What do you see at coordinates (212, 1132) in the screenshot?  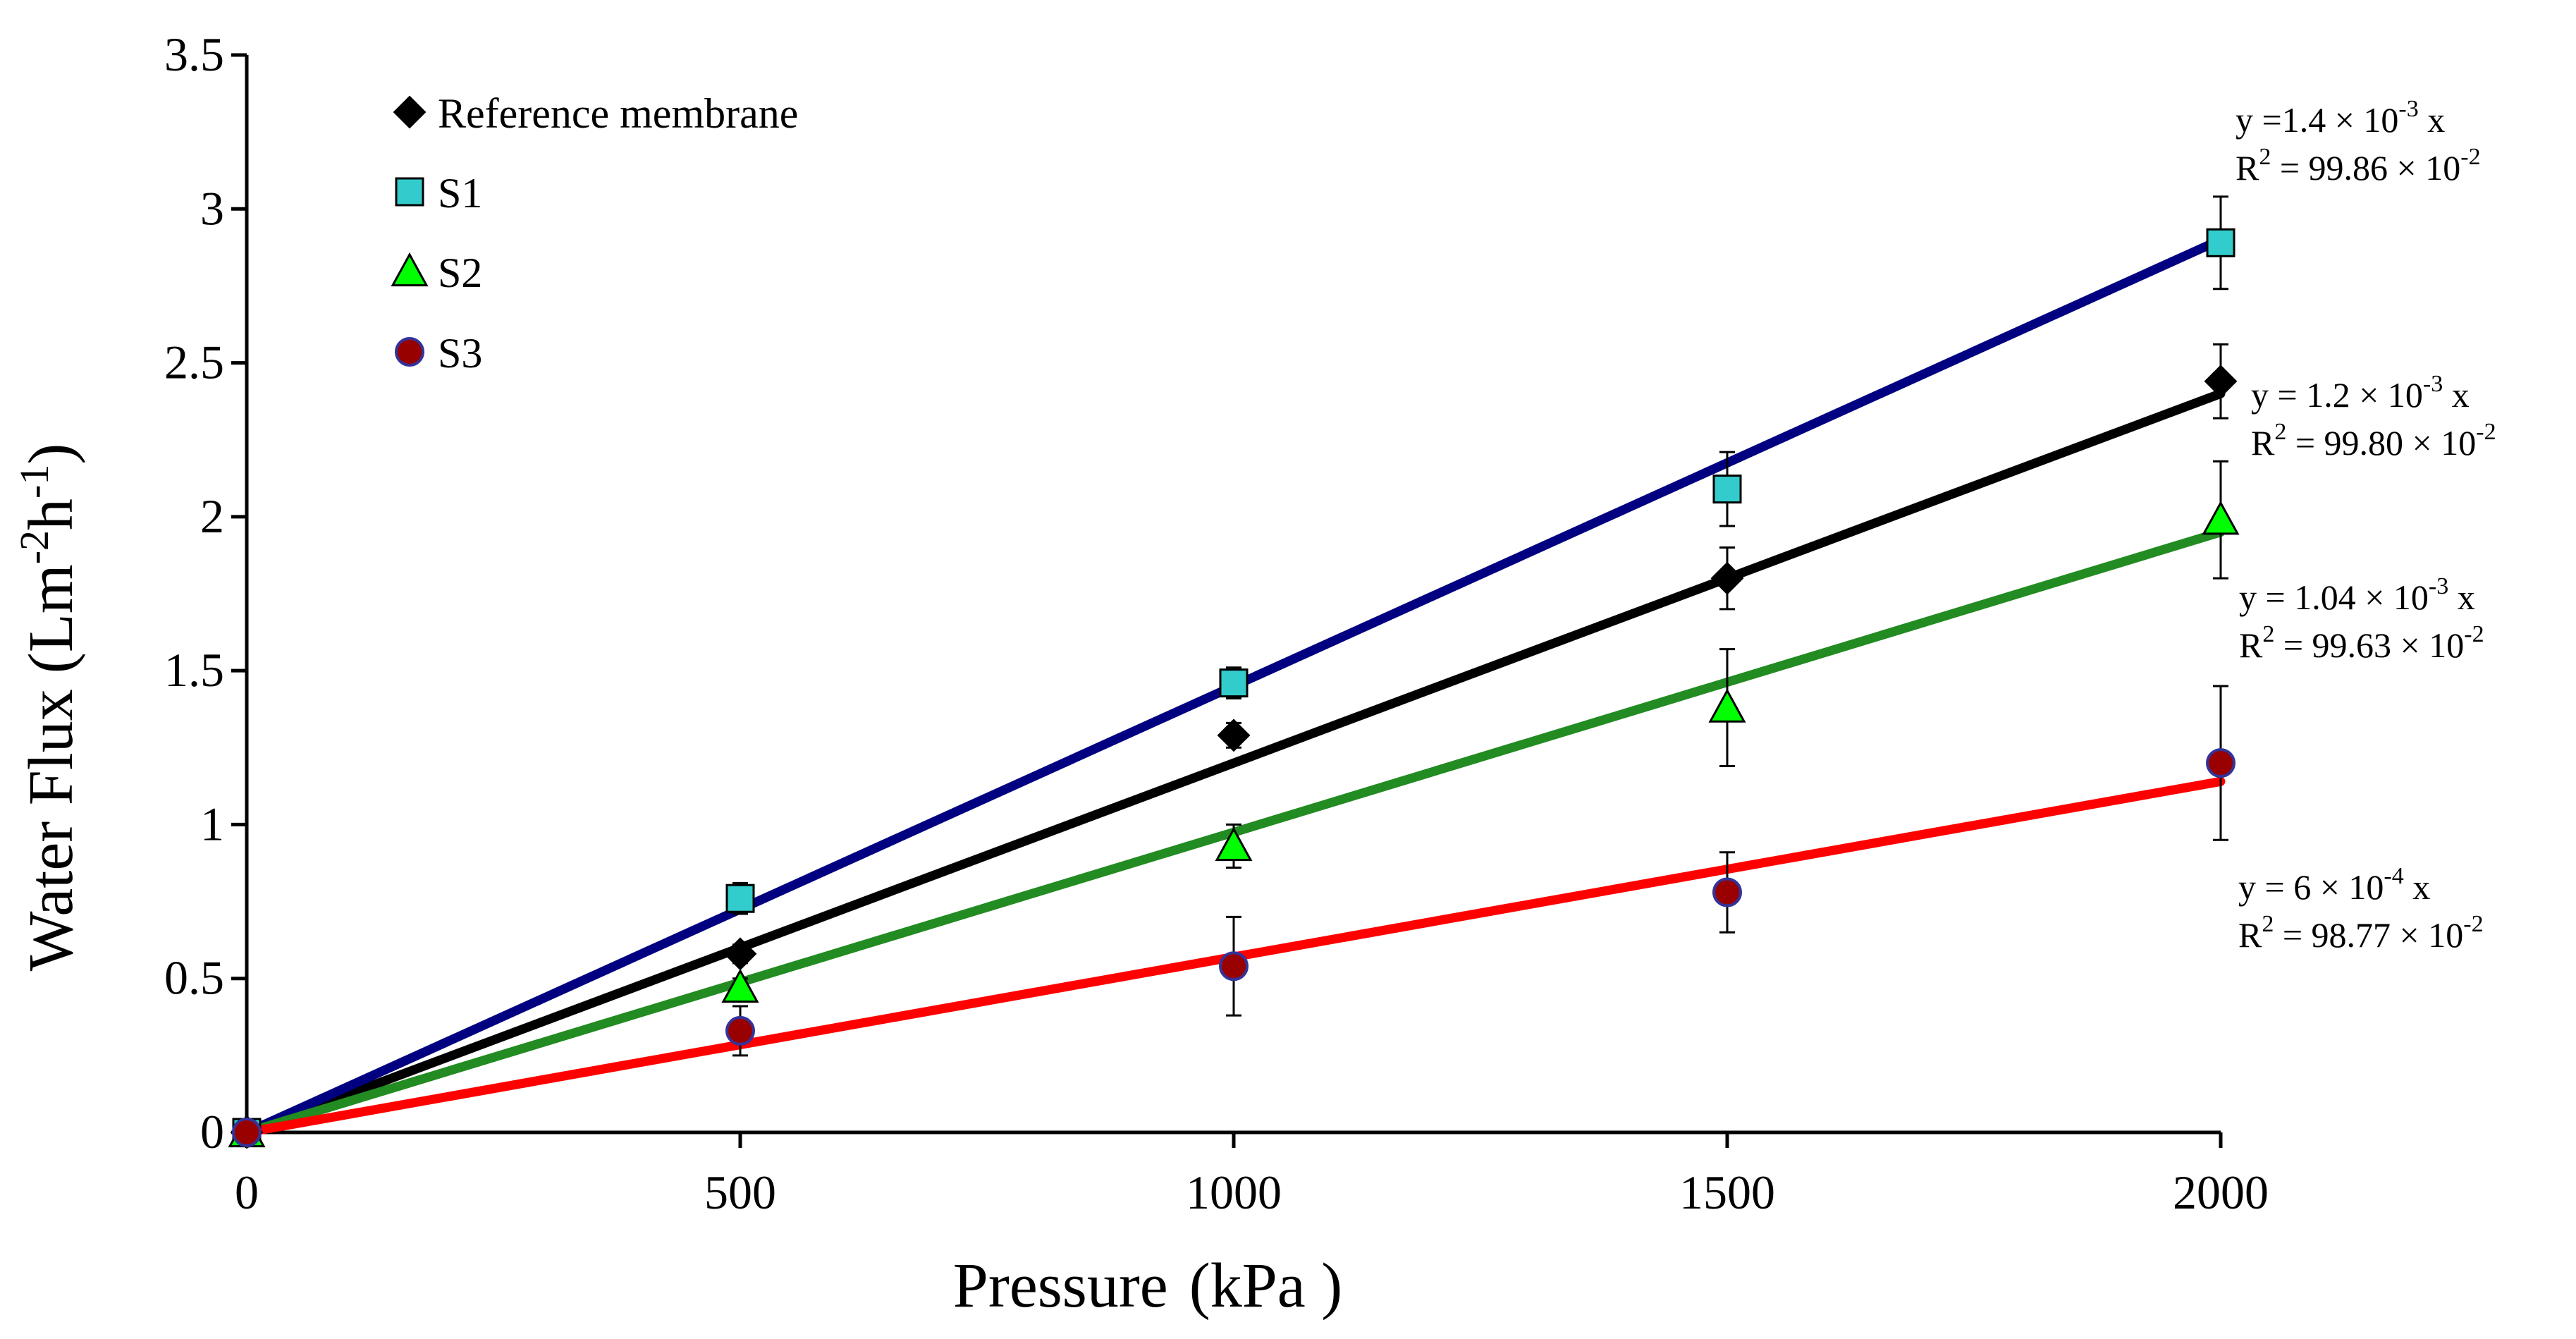 I see `y-tick-label: 0` at bounding box center [212, 1132].